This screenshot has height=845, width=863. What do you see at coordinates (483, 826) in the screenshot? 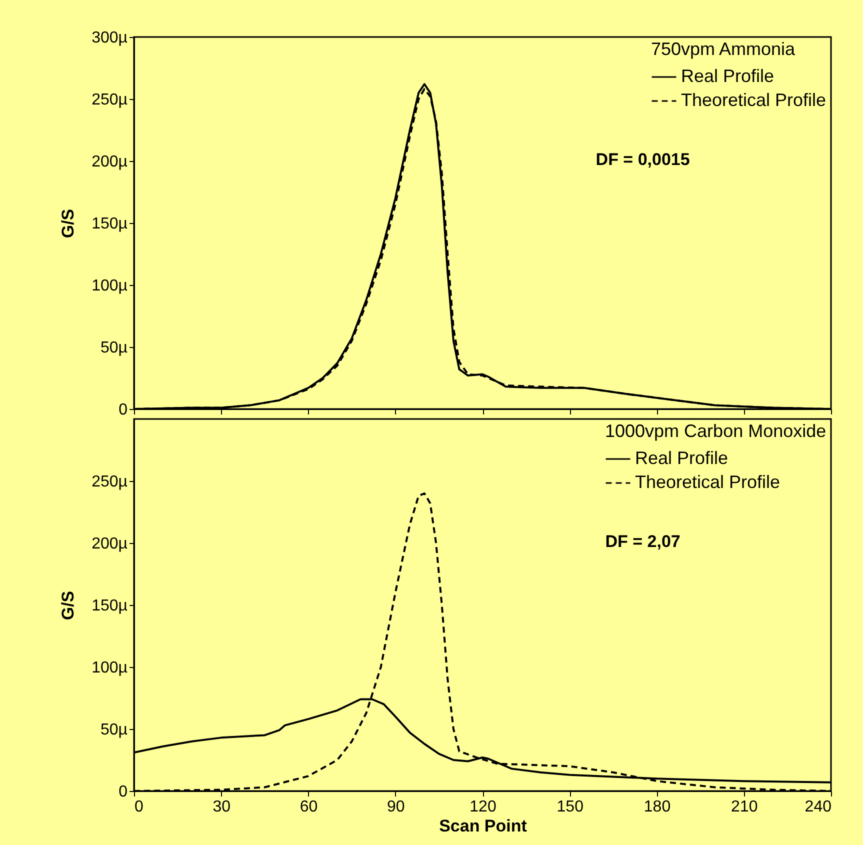
I see `x-axis-title: Scan Point` at bounding box center [483, 826].